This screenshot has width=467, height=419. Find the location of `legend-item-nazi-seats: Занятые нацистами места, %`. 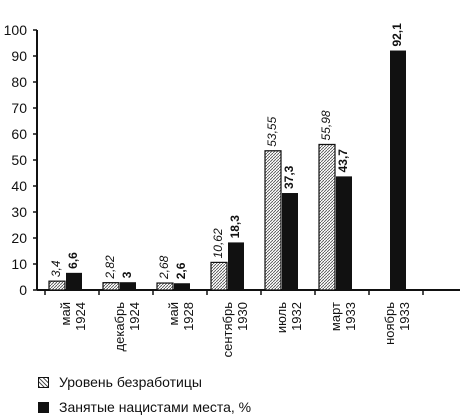

legend-item-nazi-seats: Занятые нацистами места, % is located at coordinates (144, 407).